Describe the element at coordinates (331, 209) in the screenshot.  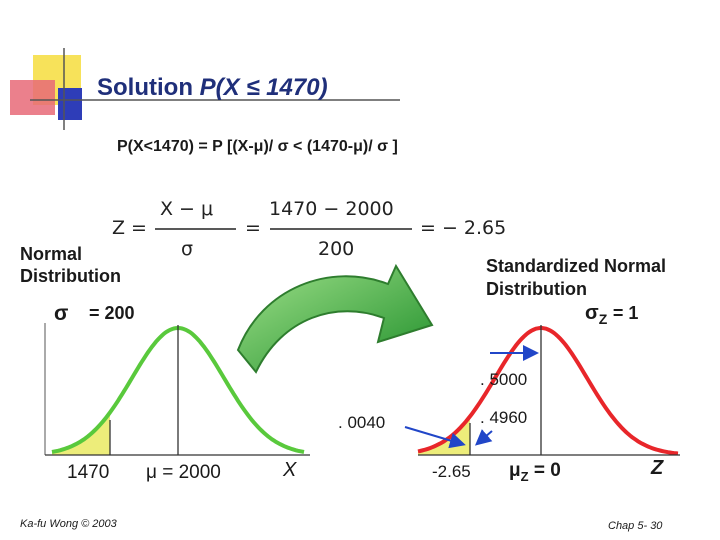
I see `numerator-values: 1470 − 2000` at that location.